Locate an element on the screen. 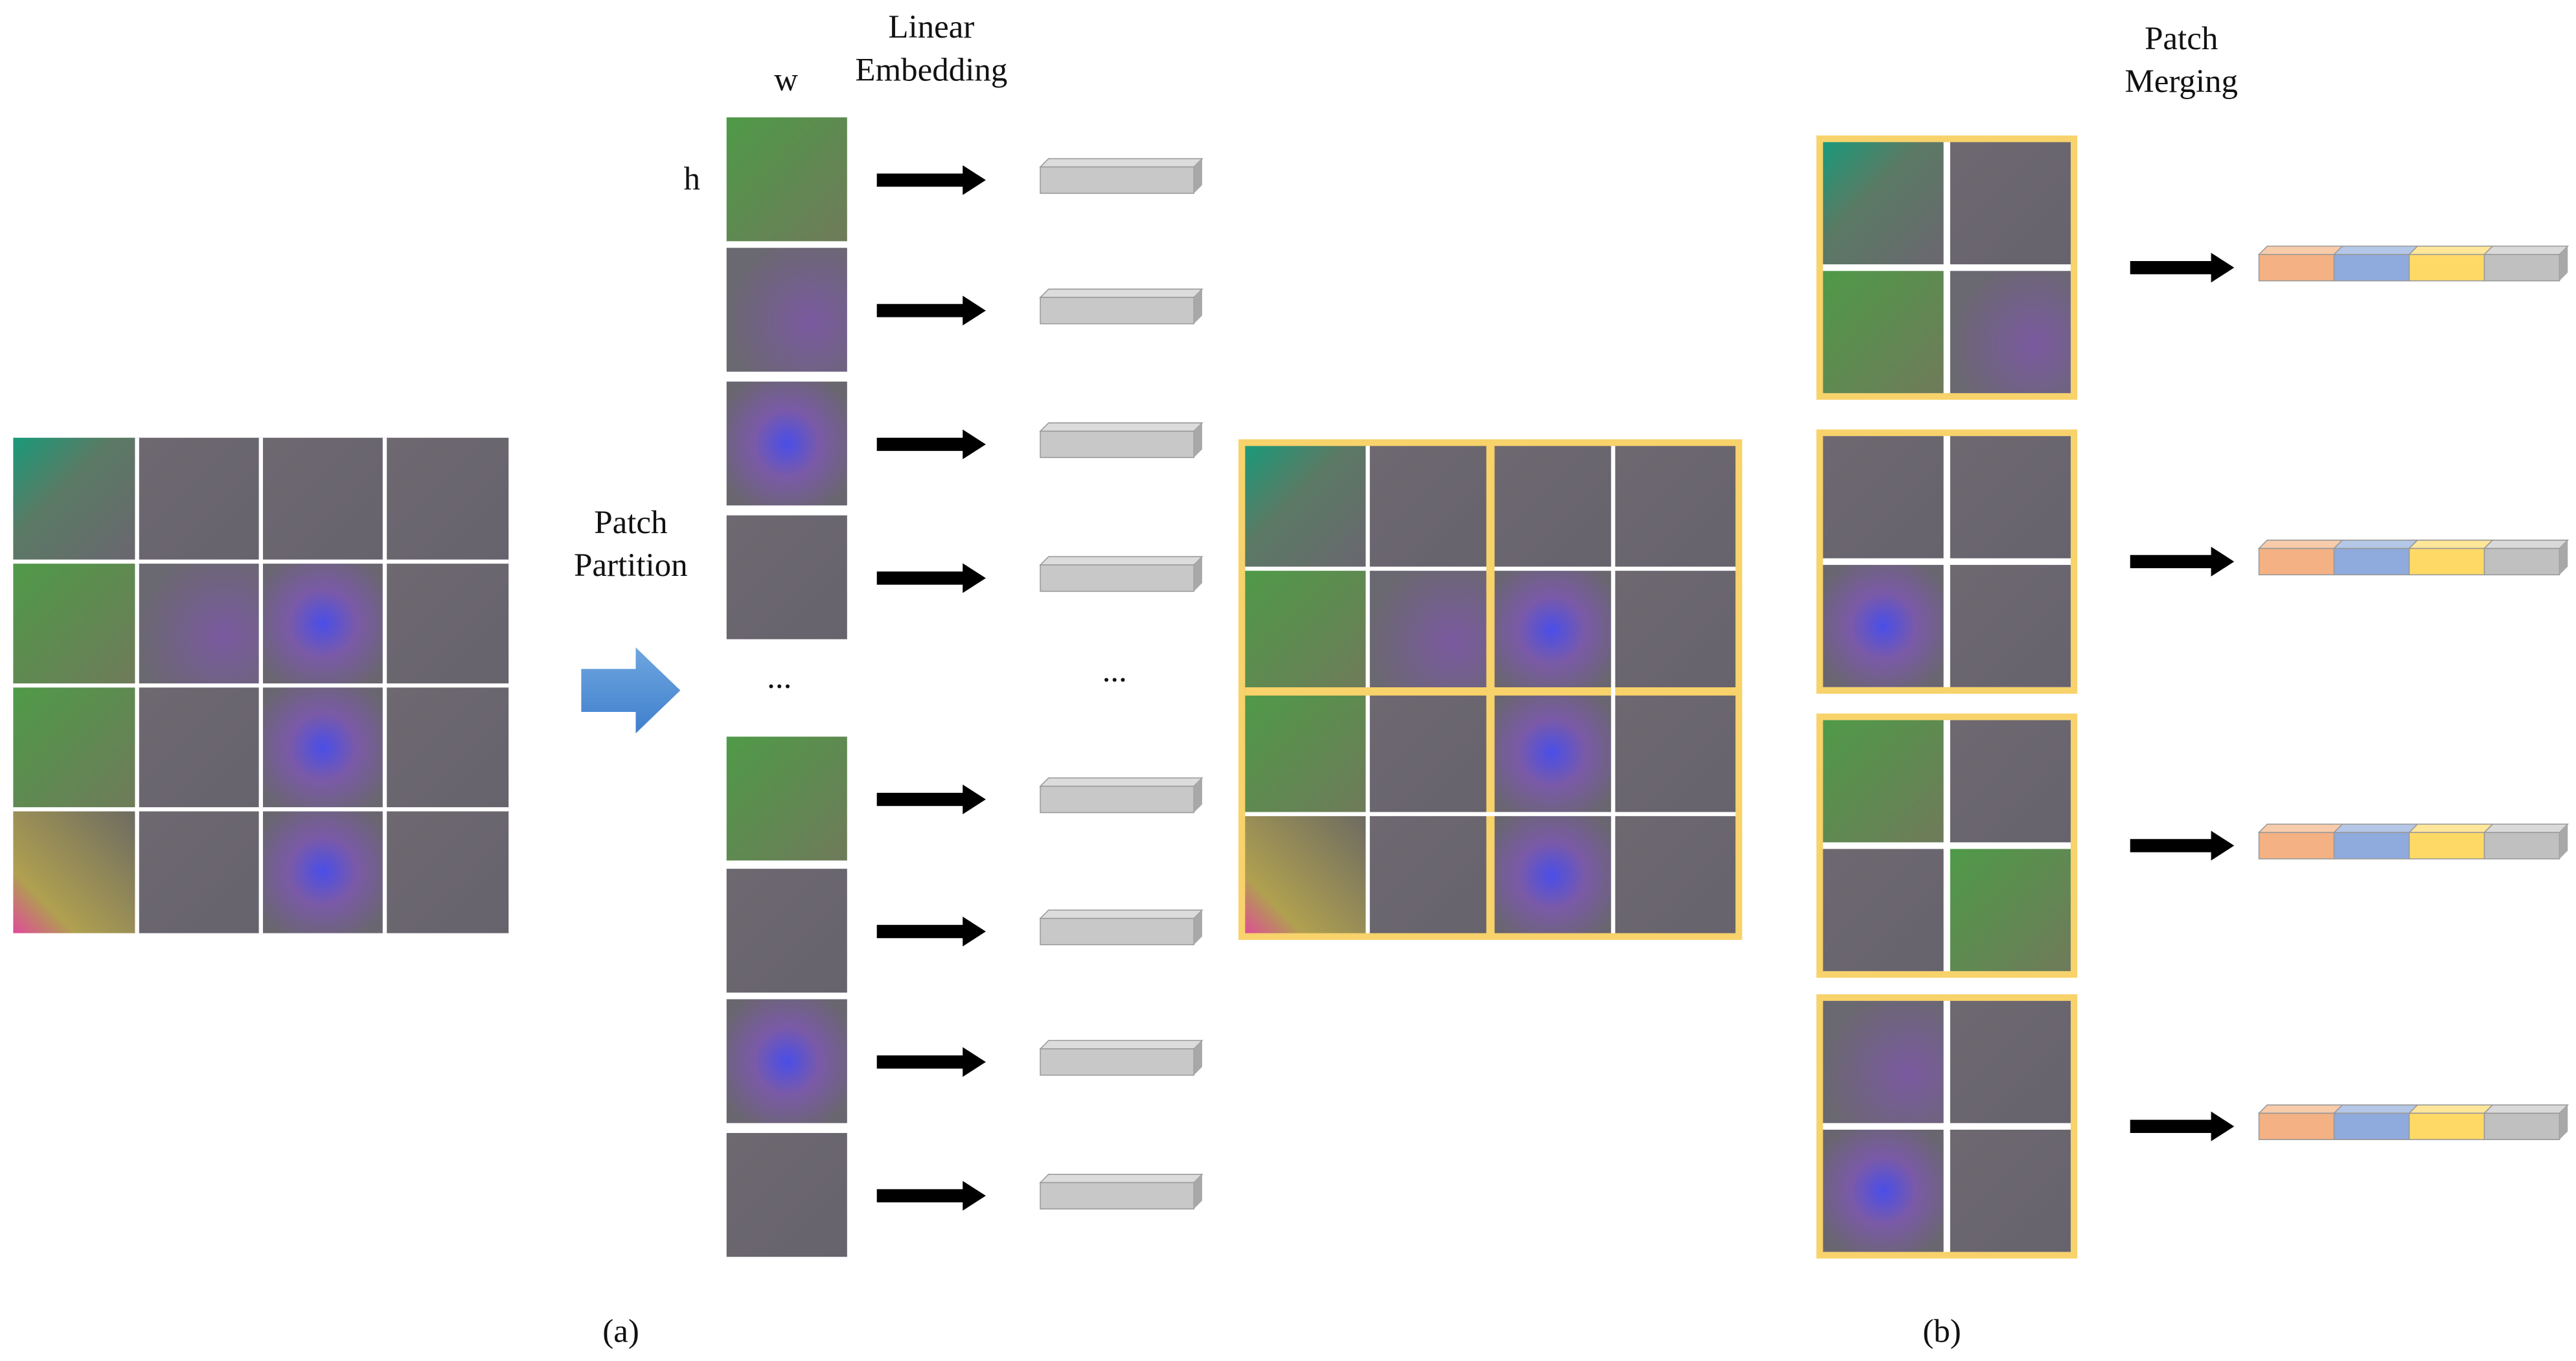  partition-arrow is located at coordinates (631, 691).